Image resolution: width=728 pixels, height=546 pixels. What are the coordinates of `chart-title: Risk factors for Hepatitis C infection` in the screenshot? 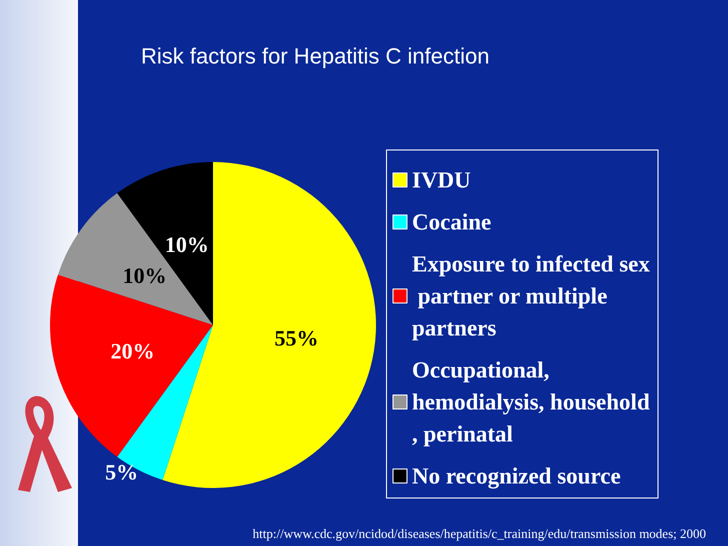 It's located at (315, 56).